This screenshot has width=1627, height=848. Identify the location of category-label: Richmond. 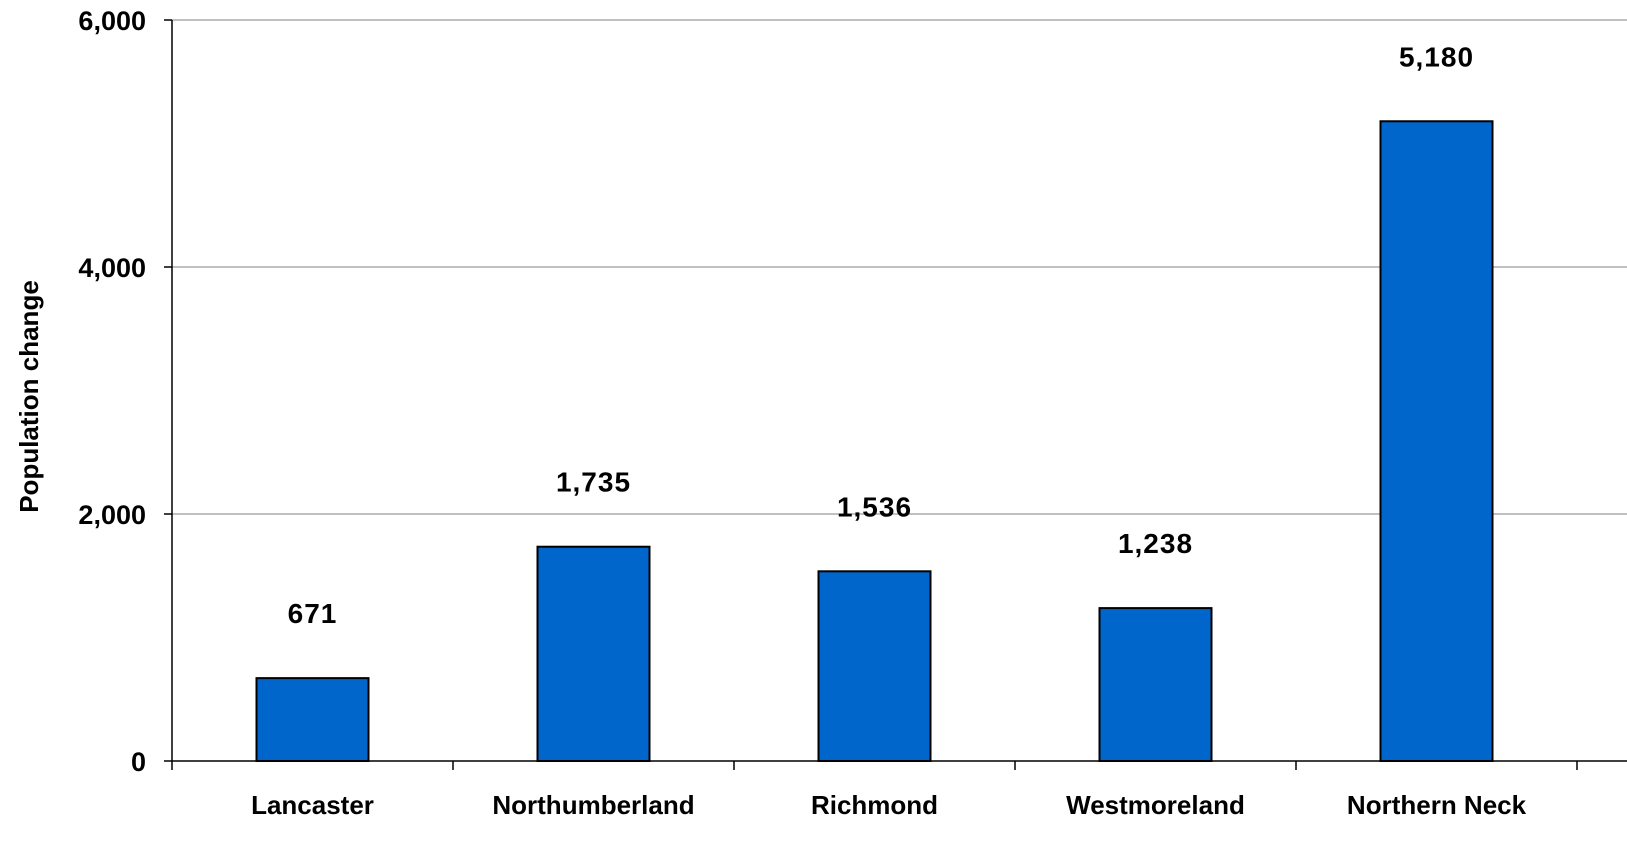
(874, 805).